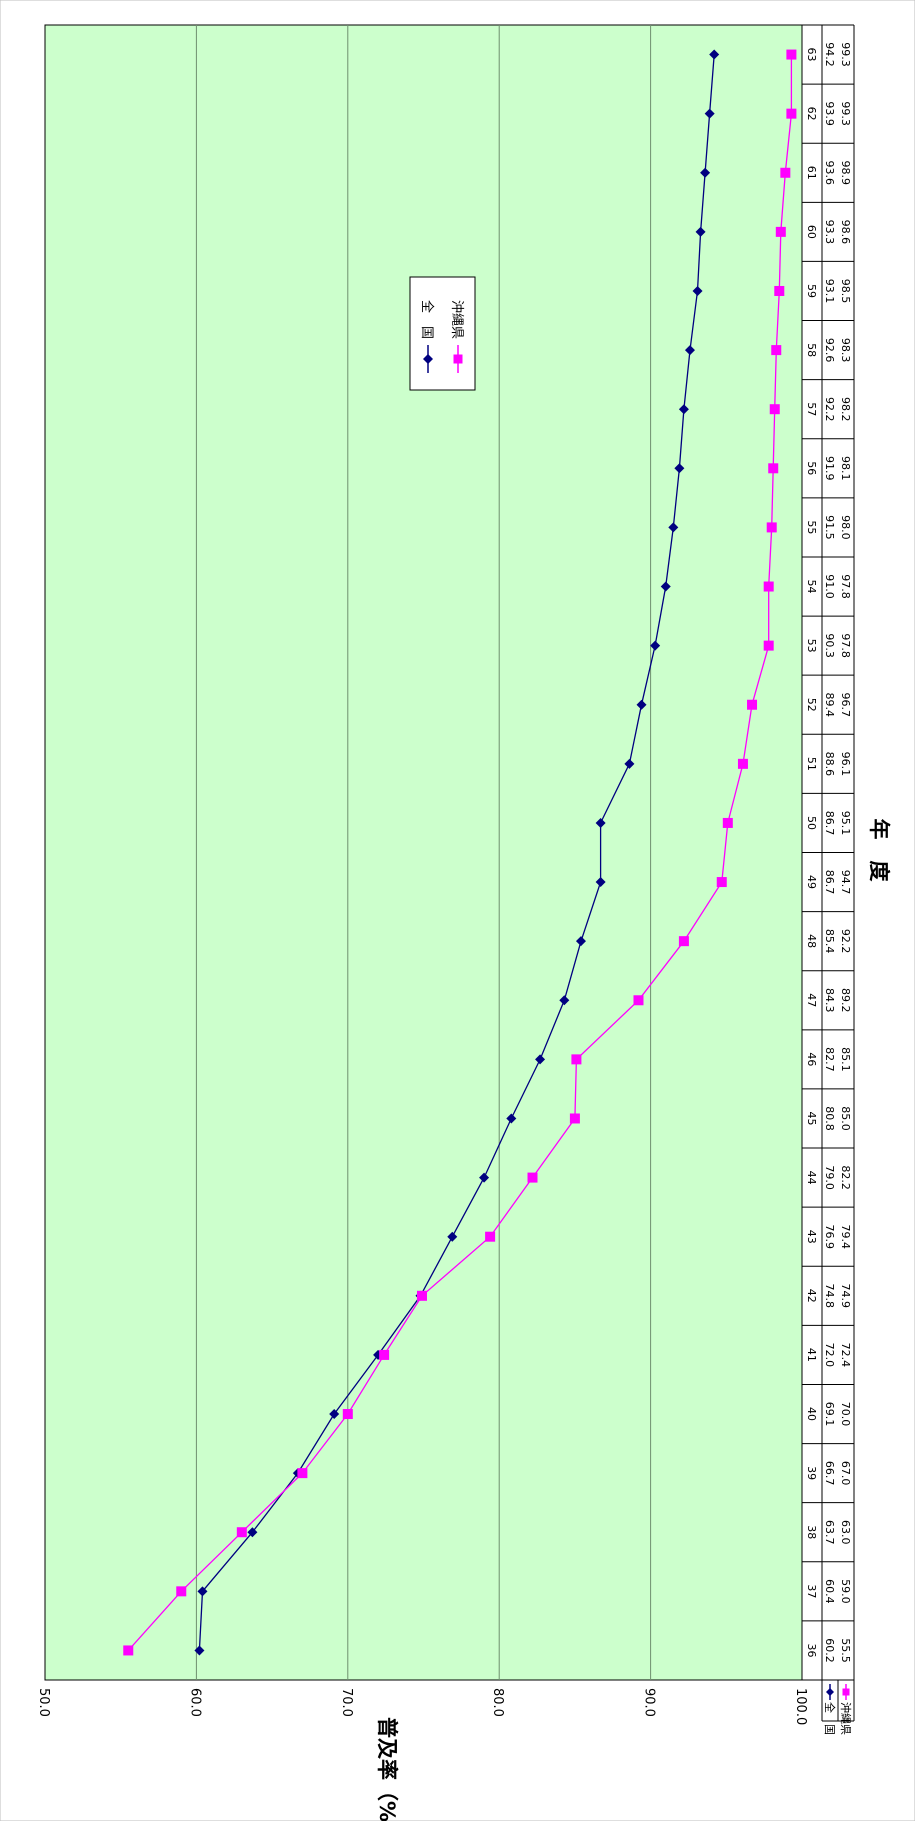 The image size is (915, 1821). What do you see at coordinates (845, 409) in the screenshot?
I see `table-value: 98.2` at bounding box center [845, 409].